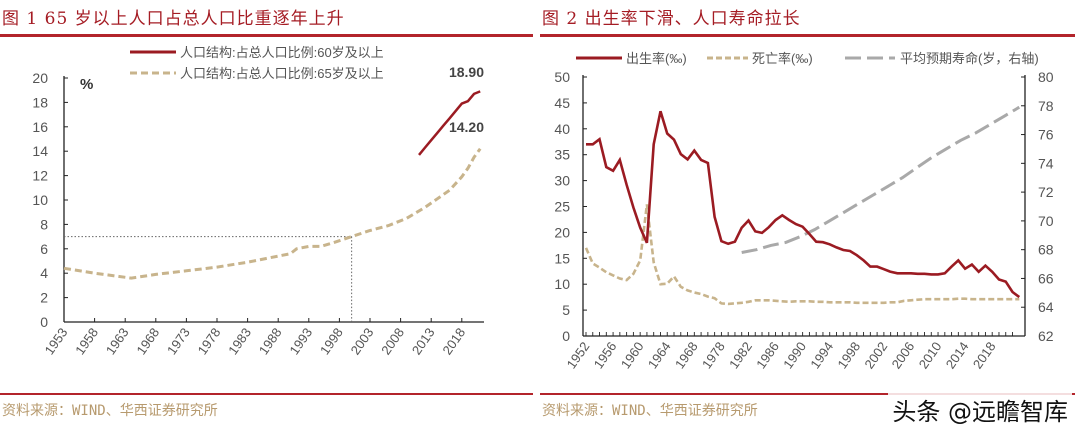 The width and height of the screenshot is (1080, 435). I want to click on x-tick-label: 2002, so click(875, 355).